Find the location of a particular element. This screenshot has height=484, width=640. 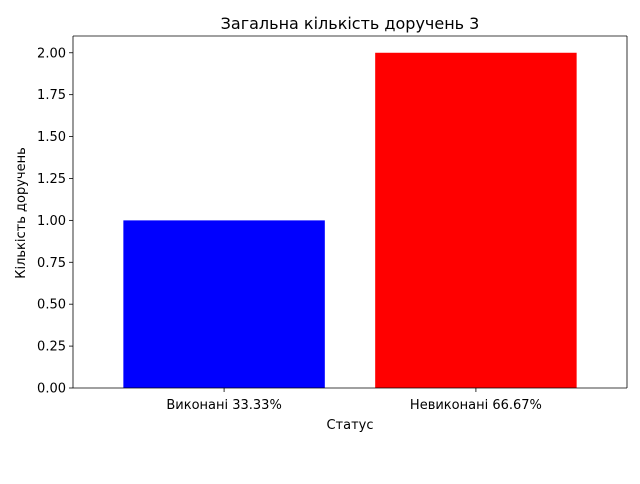

y-axis-label: Кількість доручень is located at coordinates (21, 213).